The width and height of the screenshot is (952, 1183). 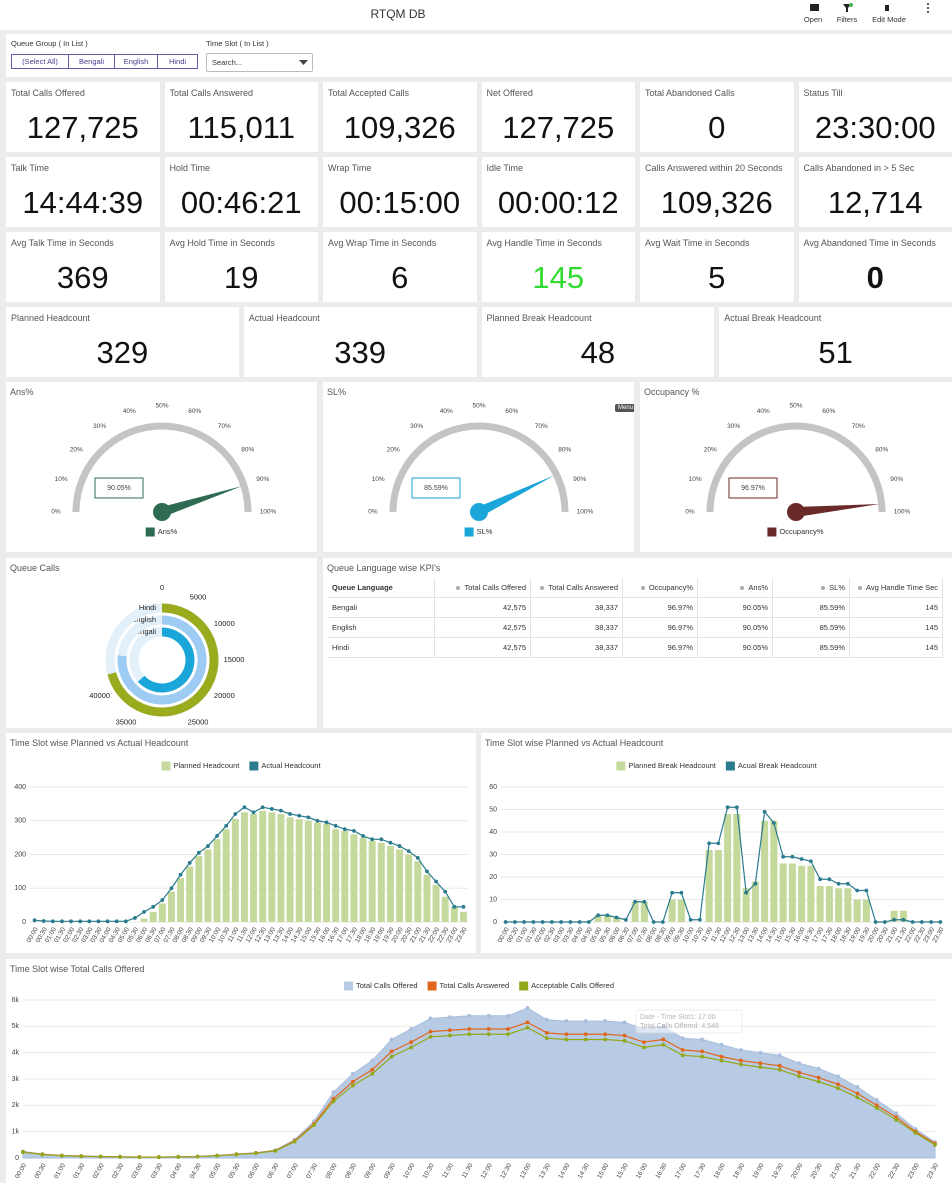 What do you see at coordinates (813, 19) in the screenshot?
I see `open-button: Open` at bounding box center [813, 19].